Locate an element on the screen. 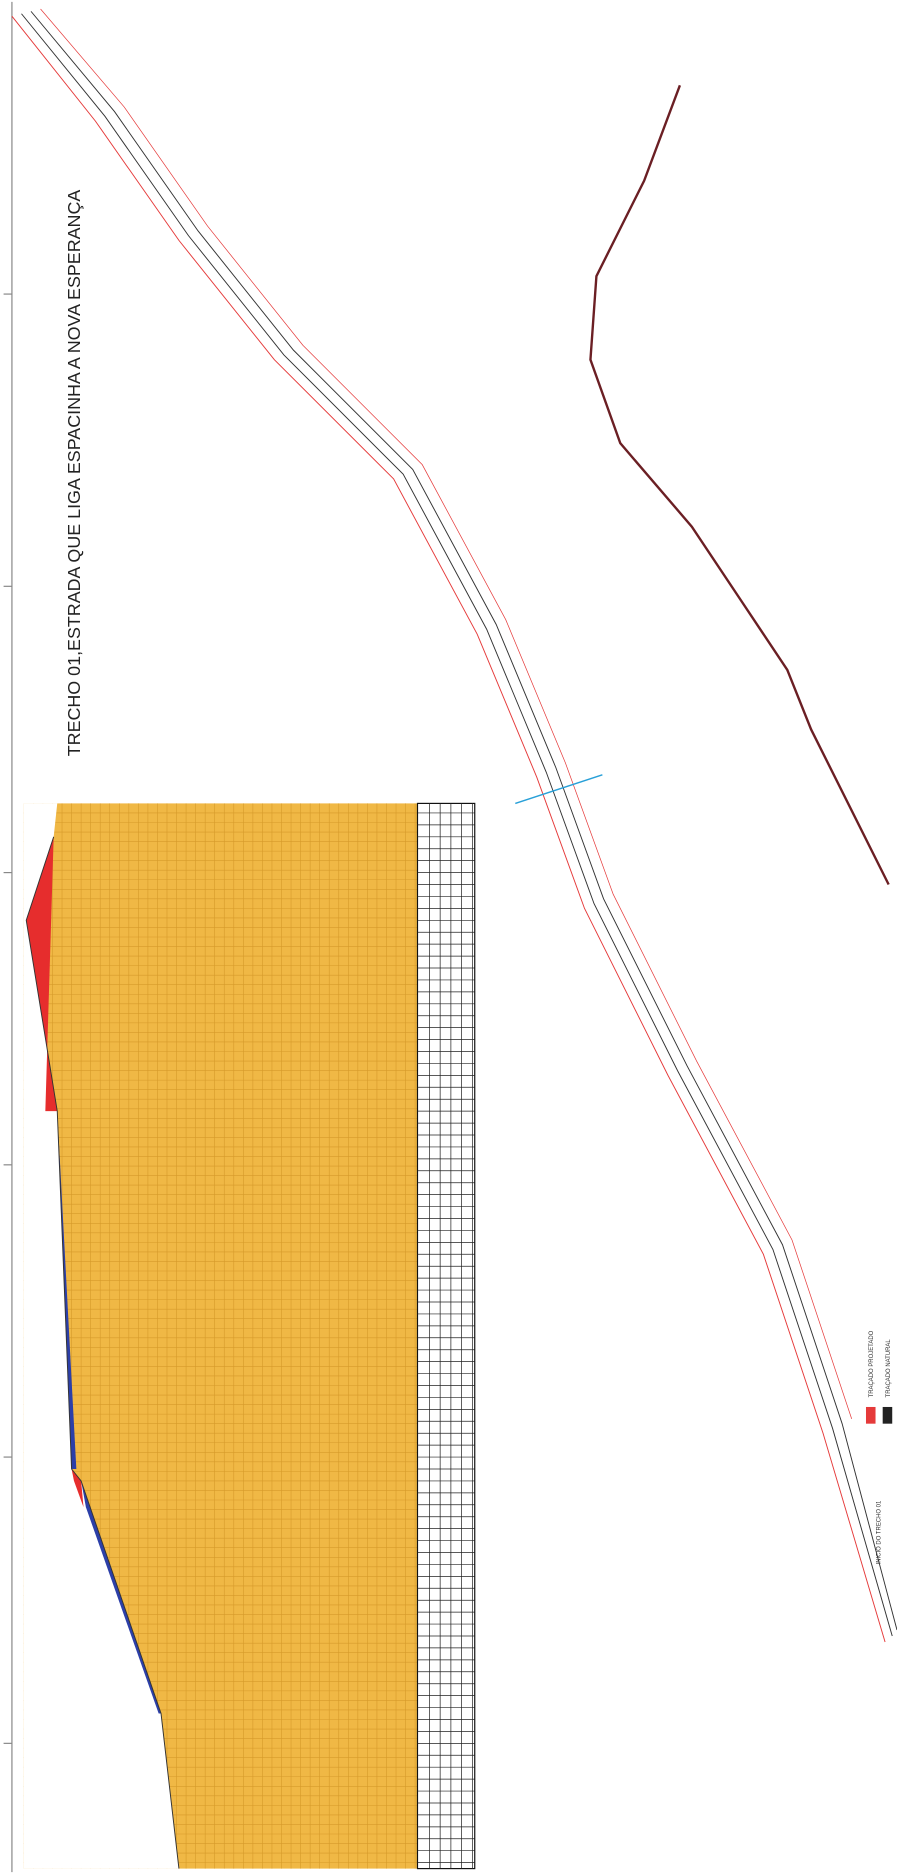 This screenshot has height=1874, width=897. natural-route is located at coordinates (739, 485).